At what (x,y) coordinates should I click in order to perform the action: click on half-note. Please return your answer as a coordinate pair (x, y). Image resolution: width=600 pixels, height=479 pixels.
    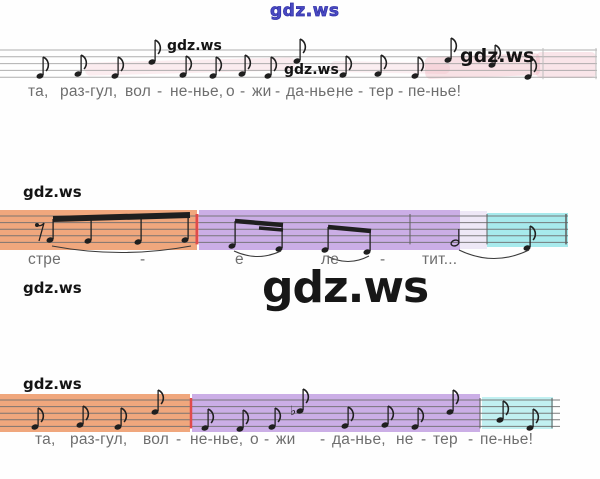
    Looking at the image, I should click on (455, 238).